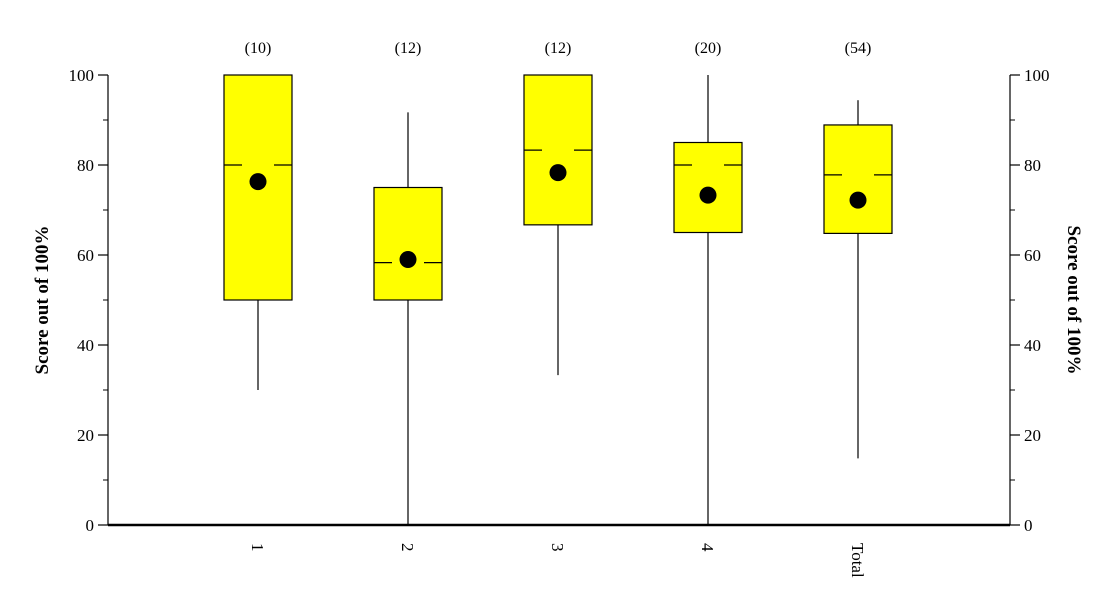 The height and width of the screenshot is (609, 1112). What do you see at coordinates (1037, 75) in the screenshot?
I see `y-tick-label-right: 100` at bounding box center [1037, 75].